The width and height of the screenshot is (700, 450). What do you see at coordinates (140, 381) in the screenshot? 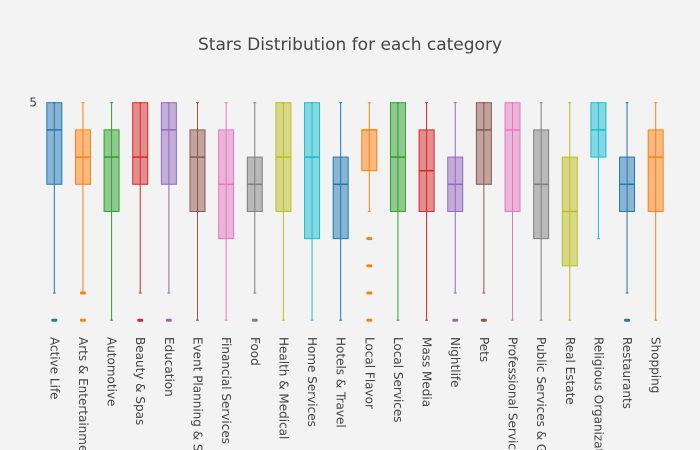
I see `x-tick-label: Beauty & Spas` at bounding box center [140, 381].